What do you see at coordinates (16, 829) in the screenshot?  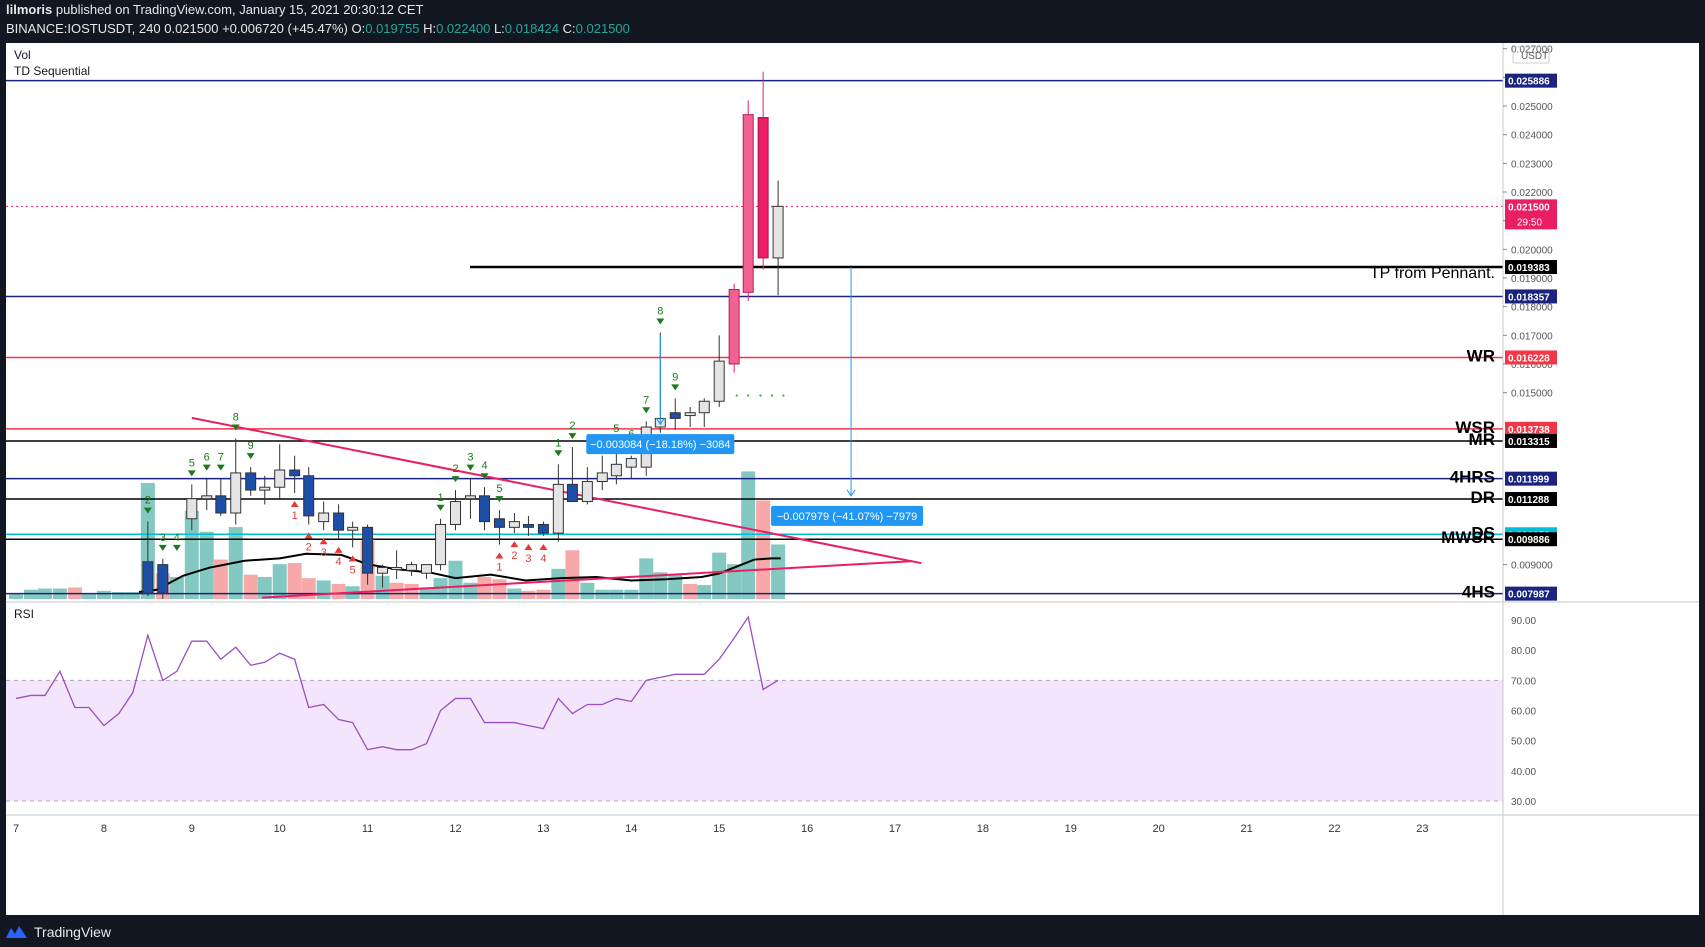 I see `time-tick: 7` at bounding box center [16, 829].